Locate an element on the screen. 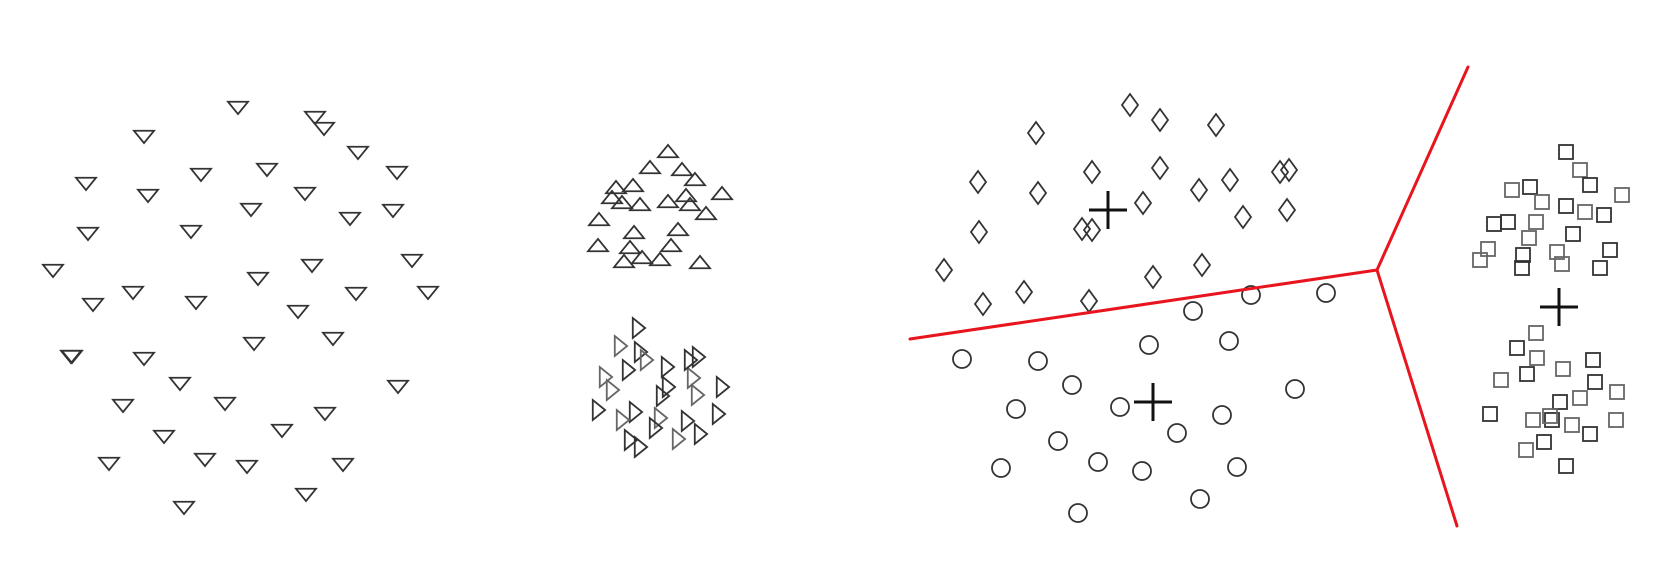  circle-cluster-center is located at coordinates (1153, 402).